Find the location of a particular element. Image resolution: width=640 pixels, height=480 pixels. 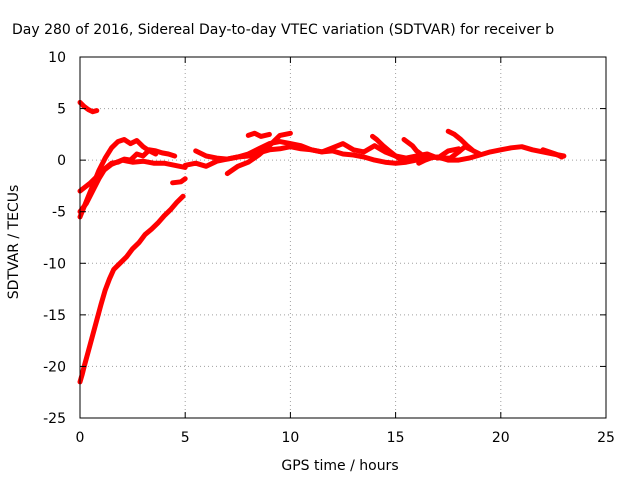

series-track-b is located at coordinates (118, 178).